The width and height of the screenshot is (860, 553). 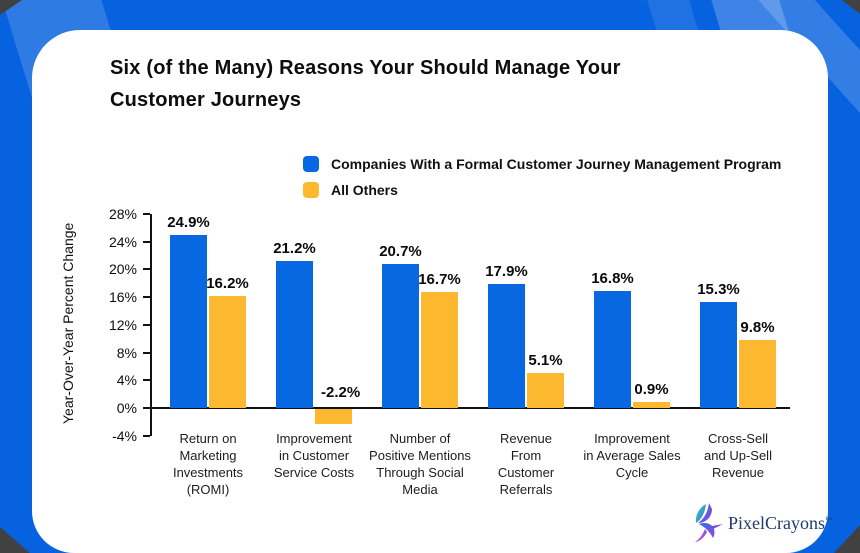 What do you see at coordinates (122, 297) in the screenshot?
I see `y-tick-label: 16%` at bounding box center [122, 297].